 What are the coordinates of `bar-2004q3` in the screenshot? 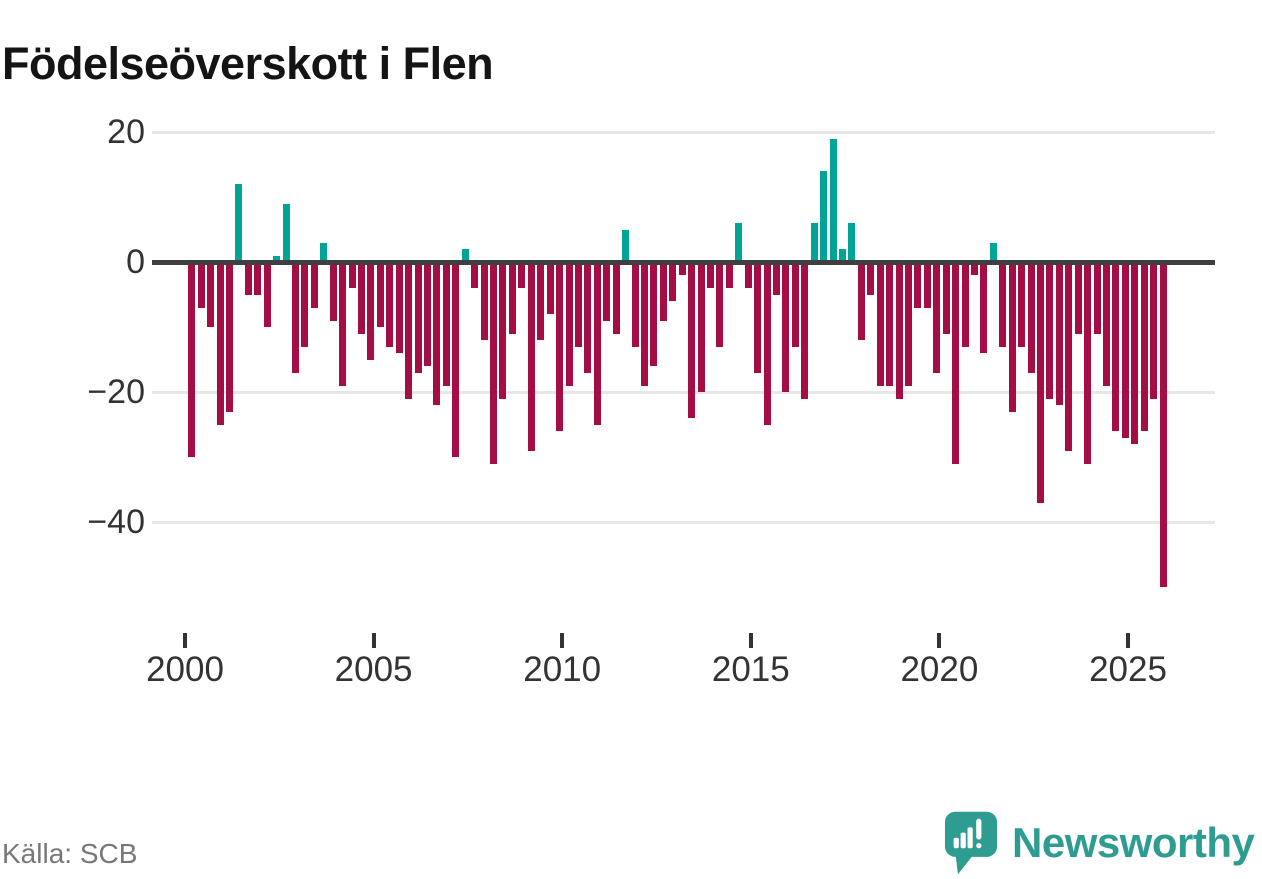 It's located at (362, 298).